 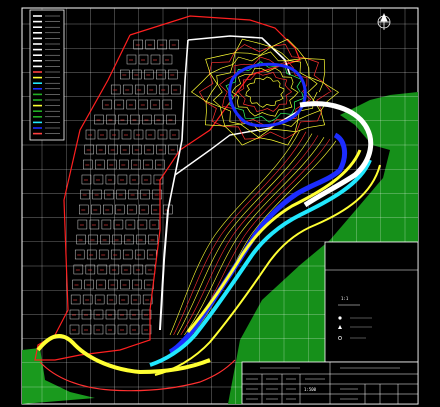 What do you see at coordinates (330, 383) in the screenshot?
I see `title-block: 1:500` at bounding box center [330, 383].